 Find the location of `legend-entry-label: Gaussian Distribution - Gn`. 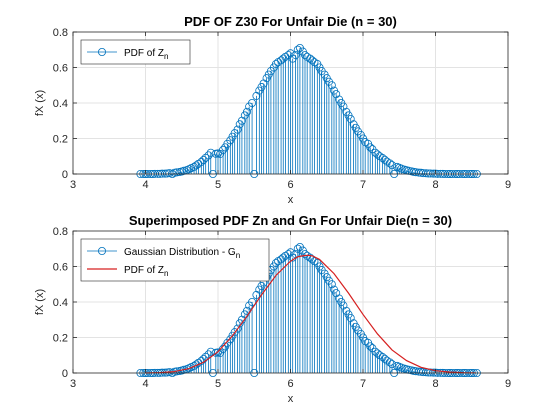

legend-entry-label: Gaussian Distribution - Gn is located at coordinates (182, 253).